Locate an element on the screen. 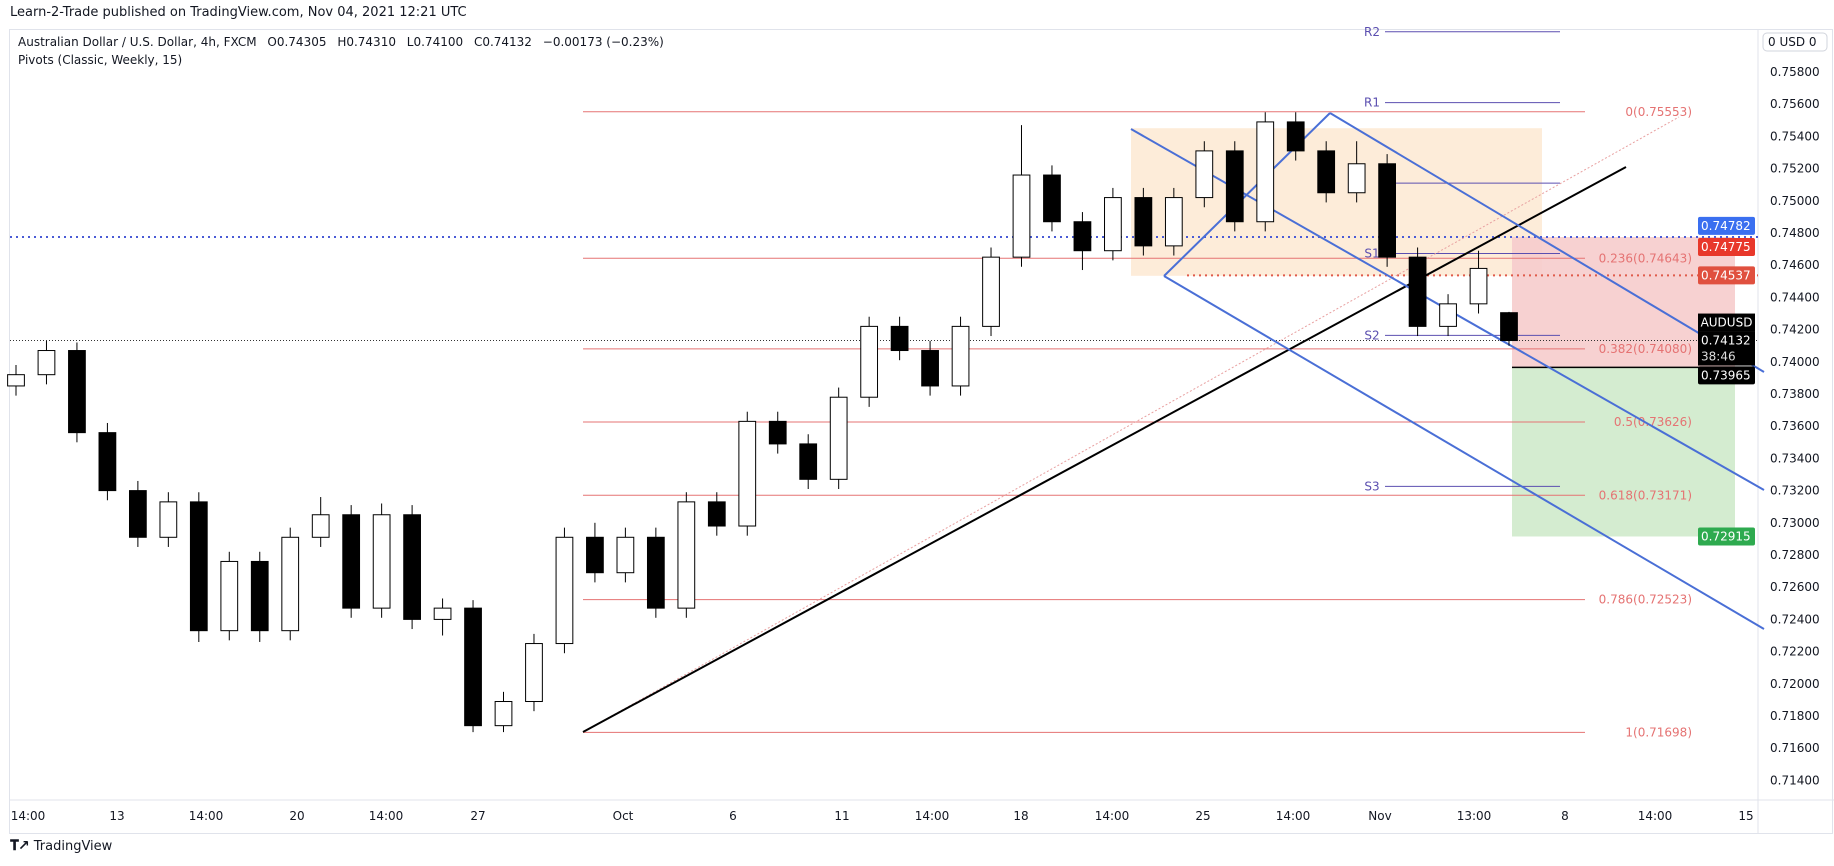 The image size is (1834, 866). fib-level-label: 0.5(0.73626) is located at coordinates (1653, 422).